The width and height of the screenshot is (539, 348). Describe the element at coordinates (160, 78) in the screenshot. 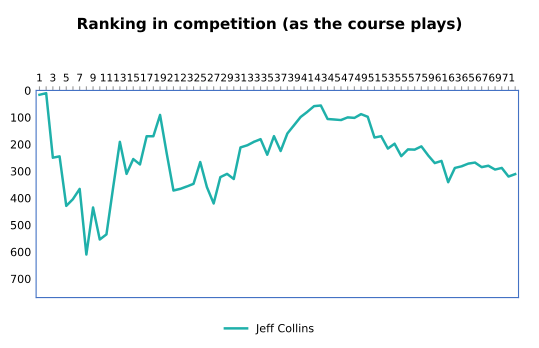

I see `x-tick-label: 19` at that location.